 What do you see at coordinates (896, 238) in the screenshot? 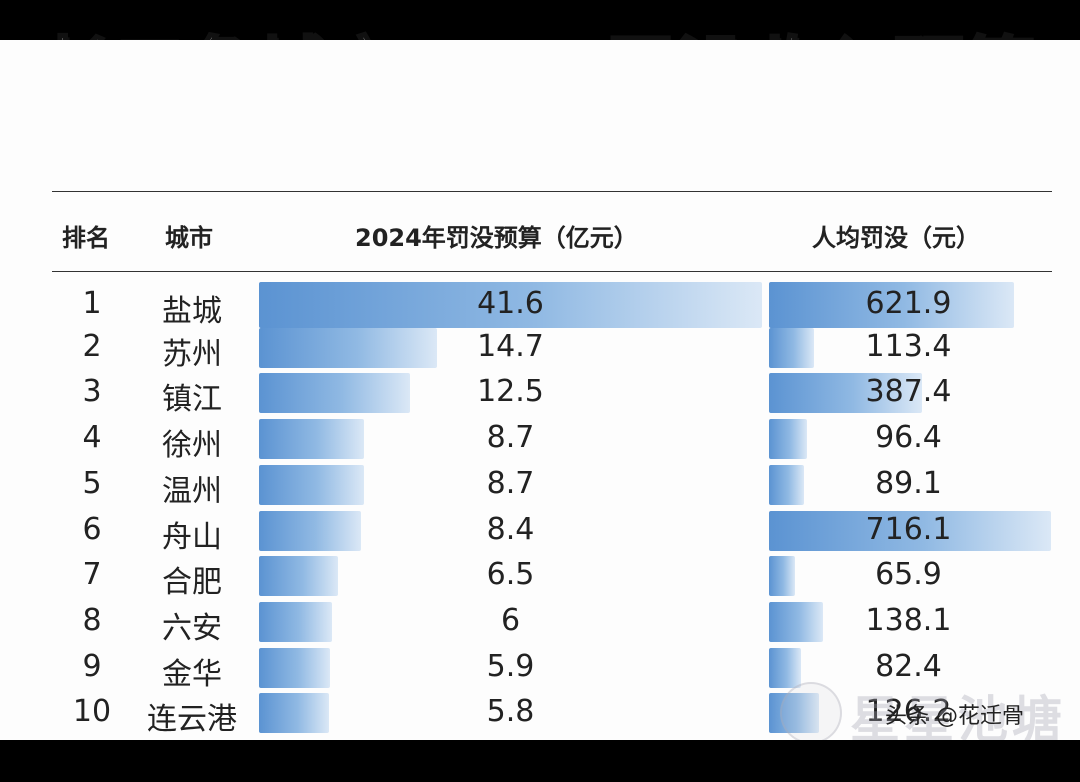
I see `header-per-capita: 人均罚没（元）` at bounding box center [896, 238].